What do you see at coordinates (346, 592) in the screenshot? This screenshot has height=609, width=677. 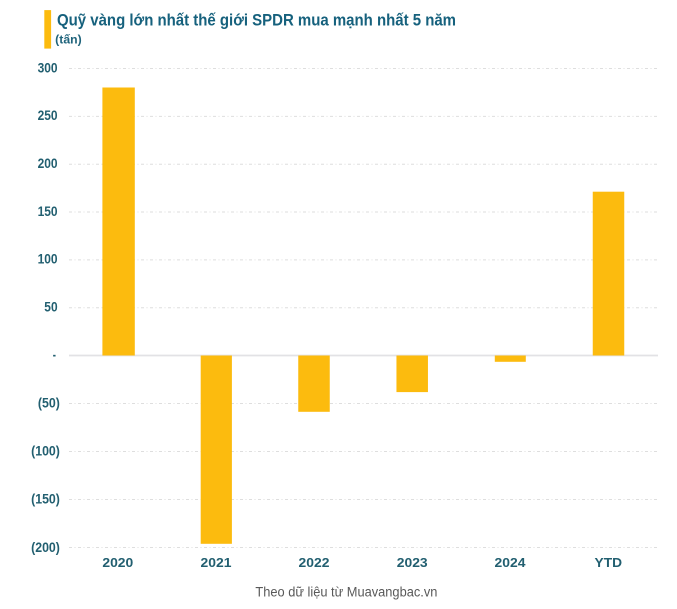 I see `svg-text: Theo dữ liệu từ Muavangbac.vn` at bounding box center [346, 592].